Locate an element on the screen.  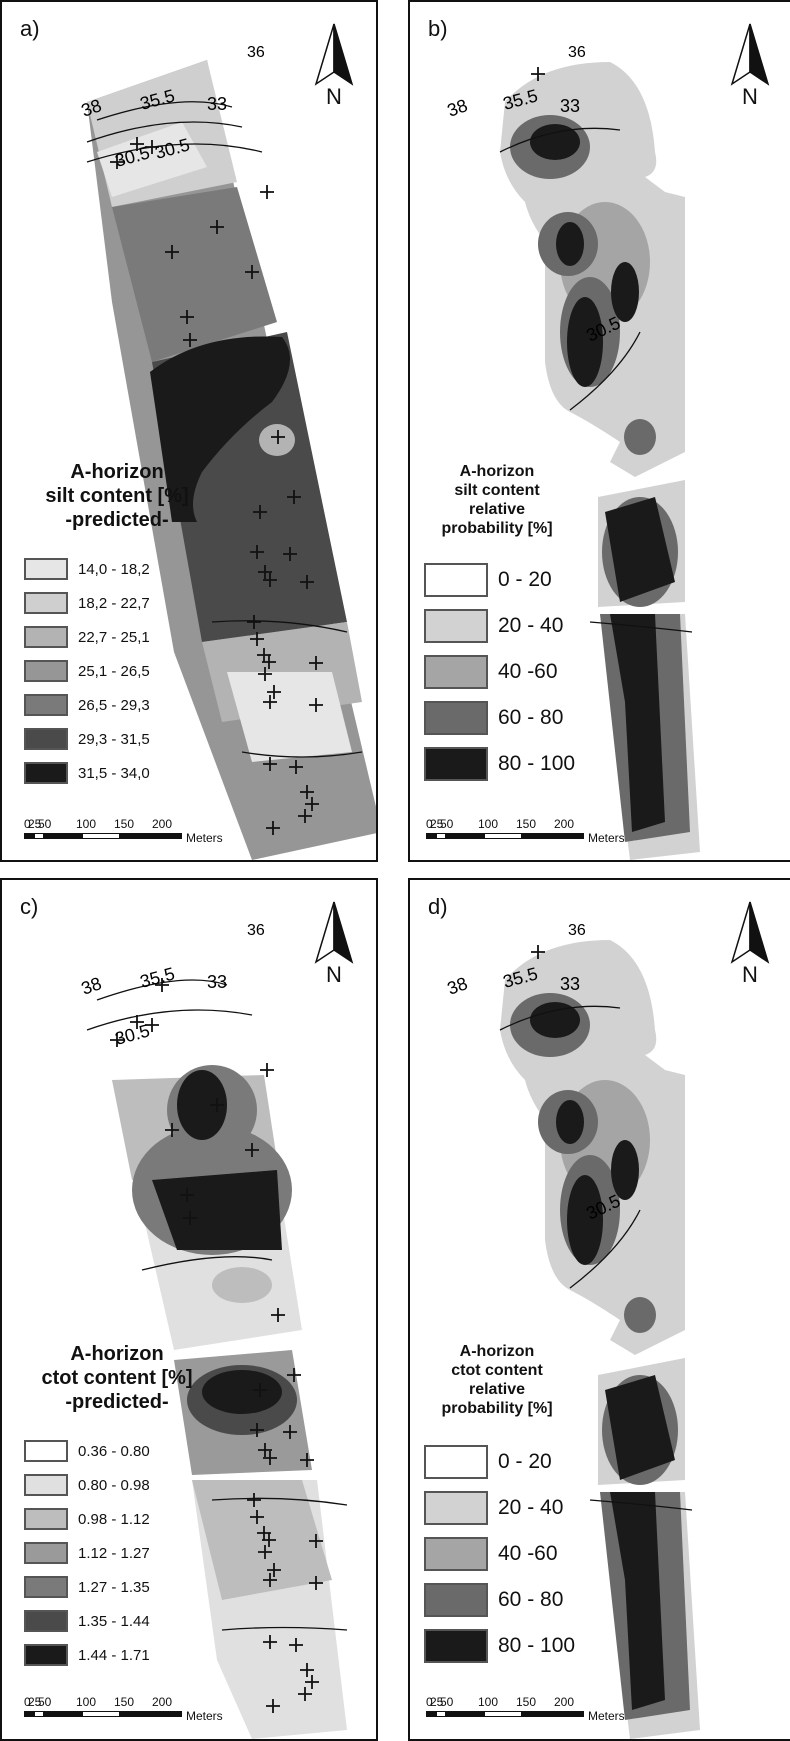
legend-item: 20 - 40 is located at coordinates (499, 1508).